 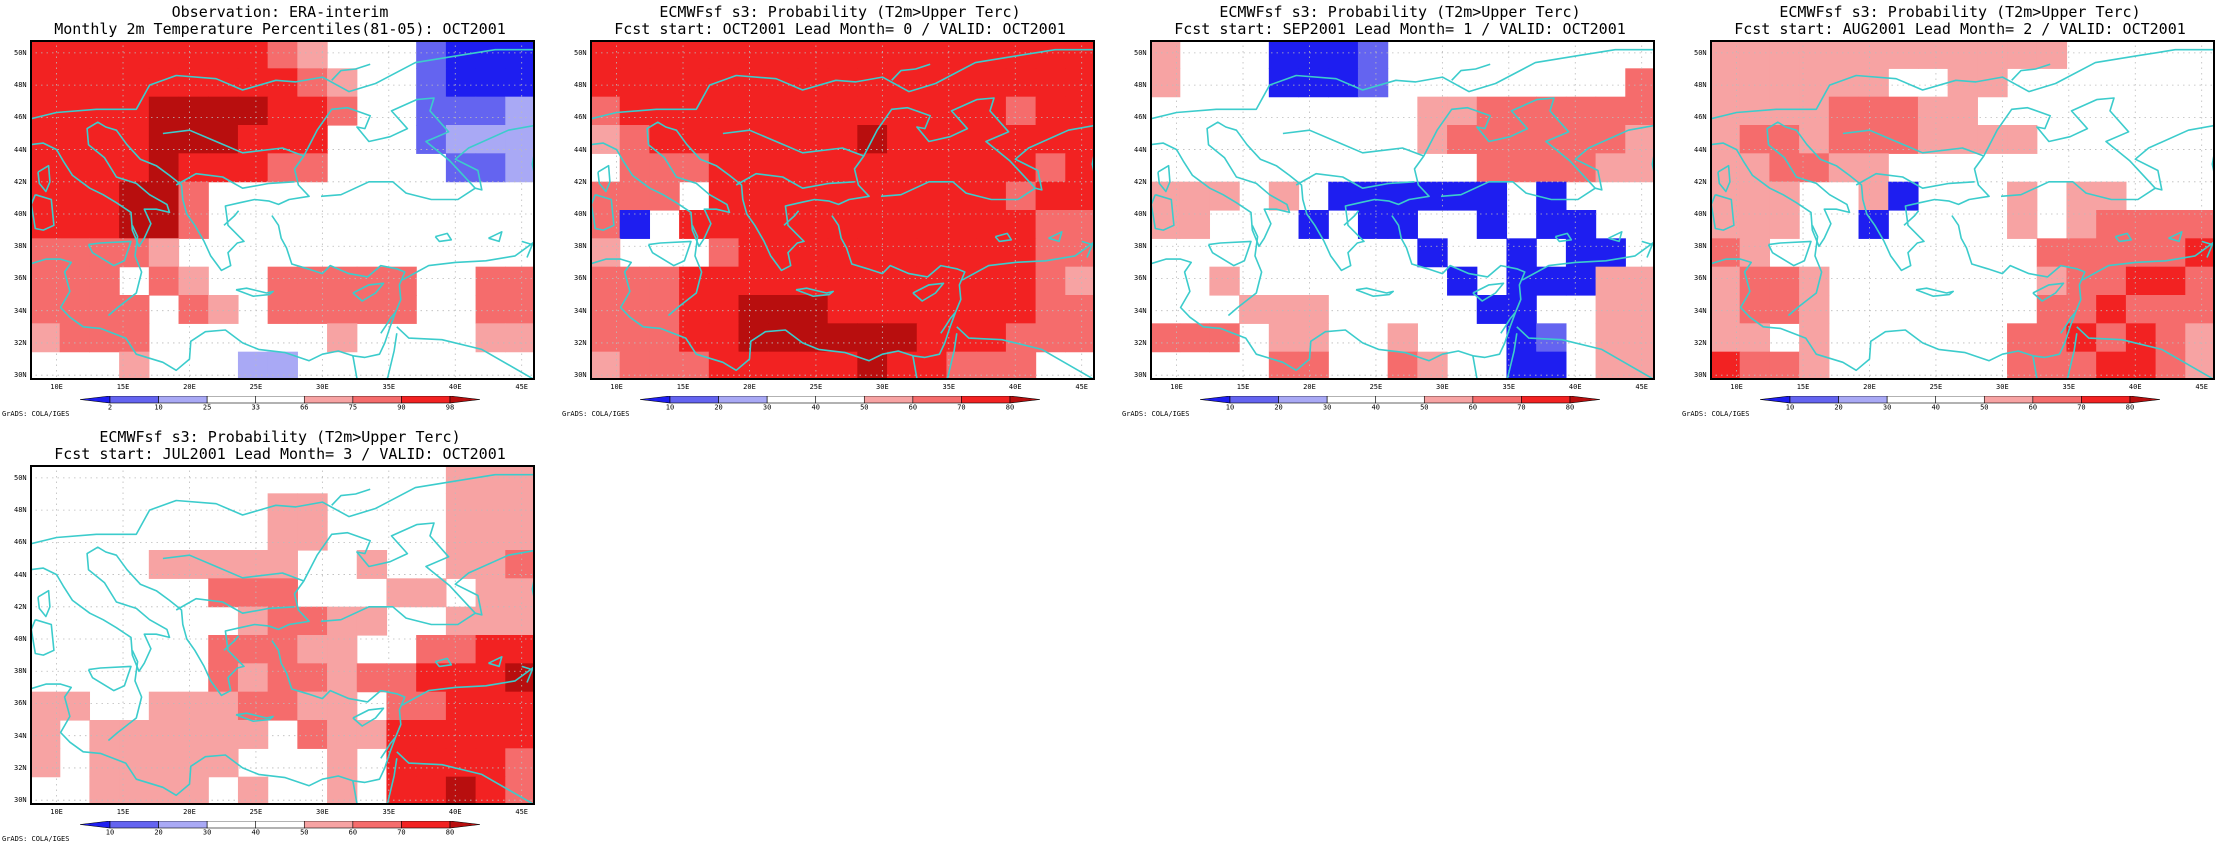 I want to click on lat-tick-label: 46N, so click(x=1700, y=117).